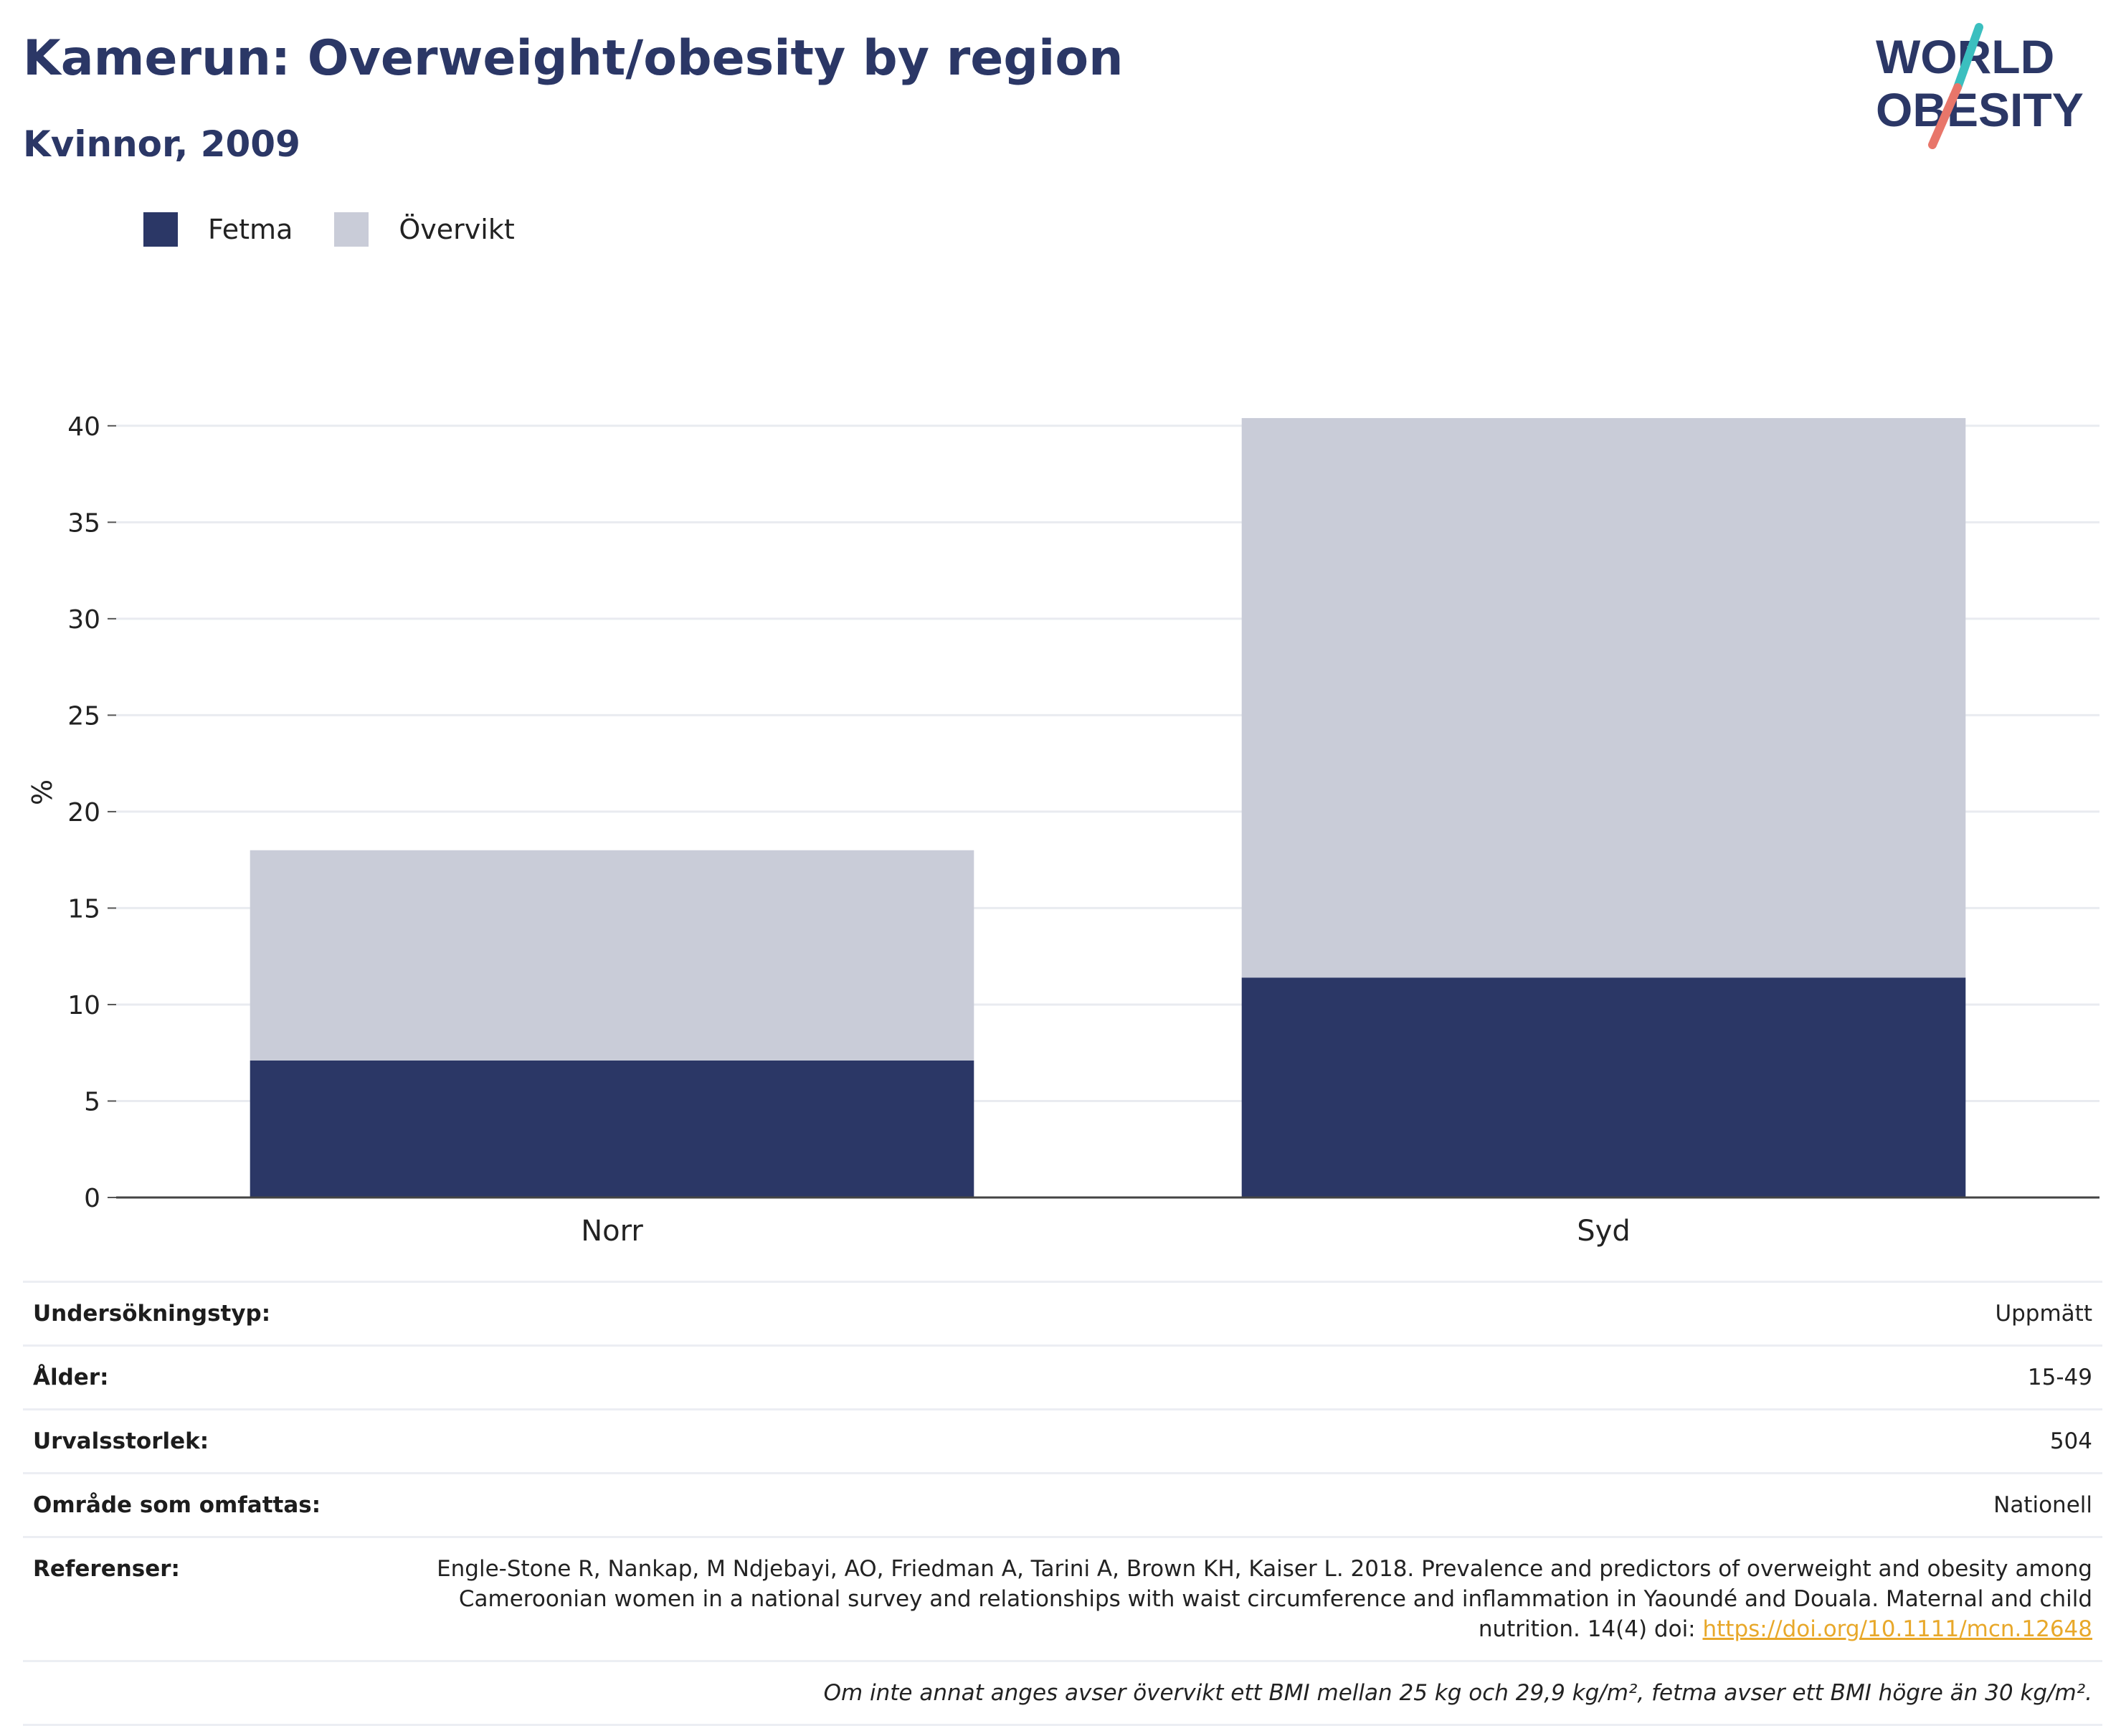 This screenshot has width=2121, height=1736. I want to click on legend-item-overvikt: Övervikt, so click(424, 230).